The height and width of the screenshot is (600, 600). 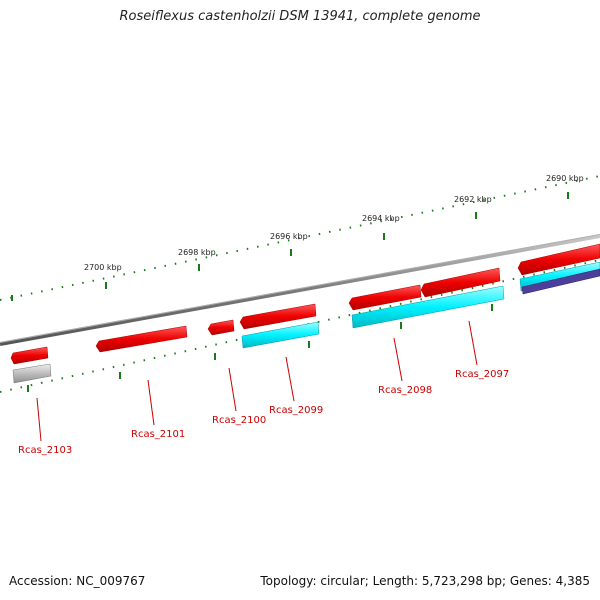 What do you see at coordinates (296, 410) in the screenshot?
I see `gene-label-rcas-2099: Rcas_2099` at bounding box center [296, 410].